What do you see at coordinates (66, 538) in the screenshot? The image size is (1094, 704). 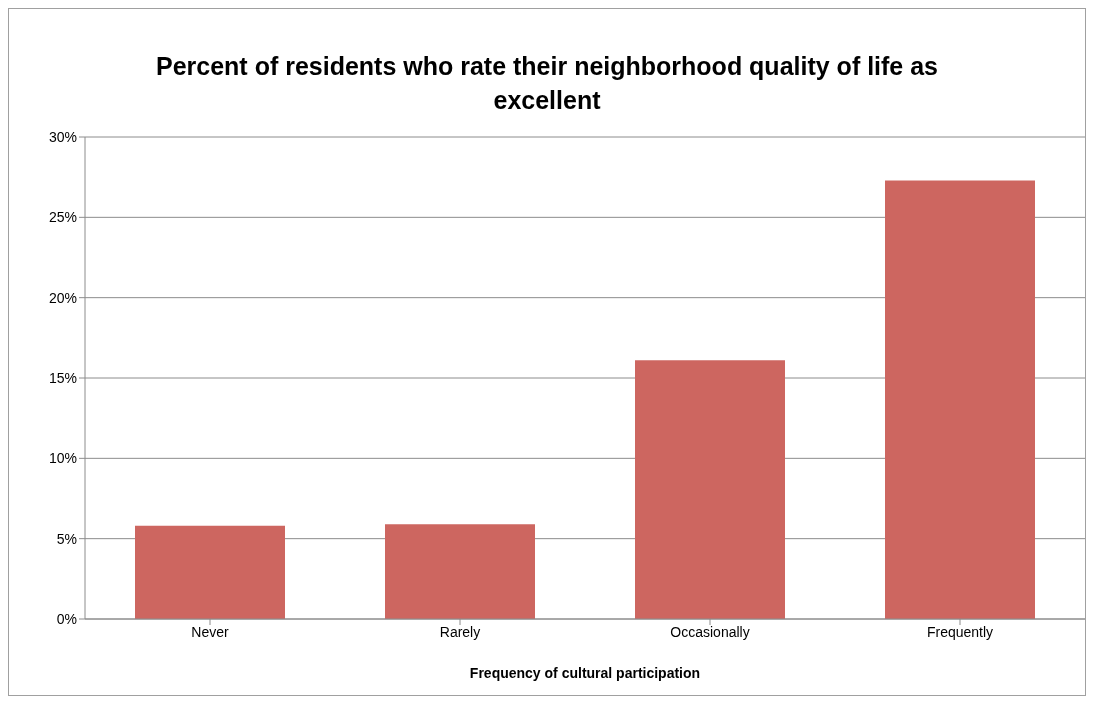 I see `y-tick-label: 5%` at bounding box center [66, 538].